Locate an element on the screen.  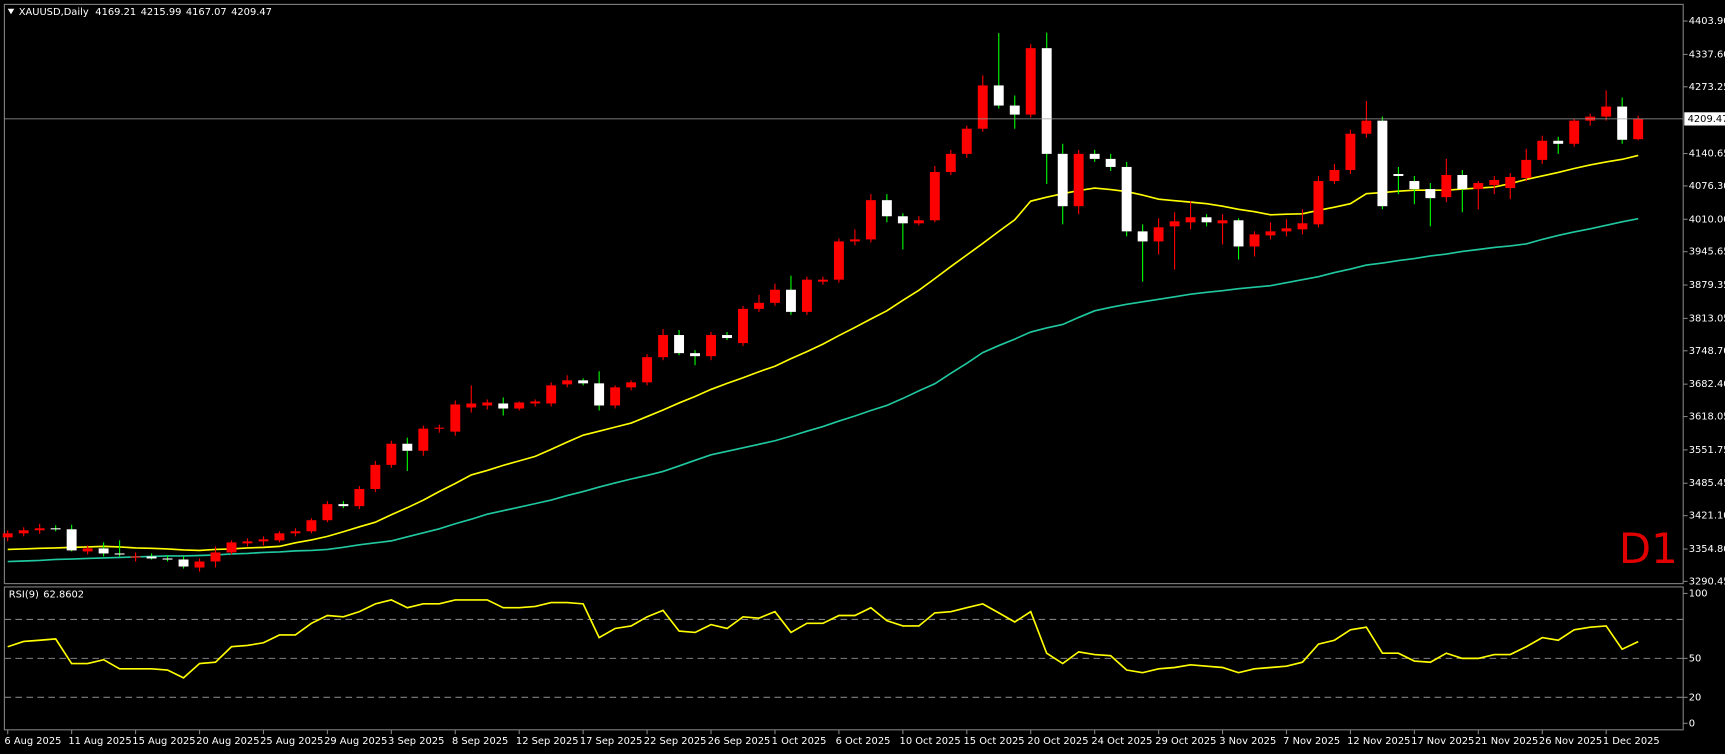
header: XAUUSD,Daily 4169.21 4215.99 4167.07 4209.47 is located at coordinates (145, 12).